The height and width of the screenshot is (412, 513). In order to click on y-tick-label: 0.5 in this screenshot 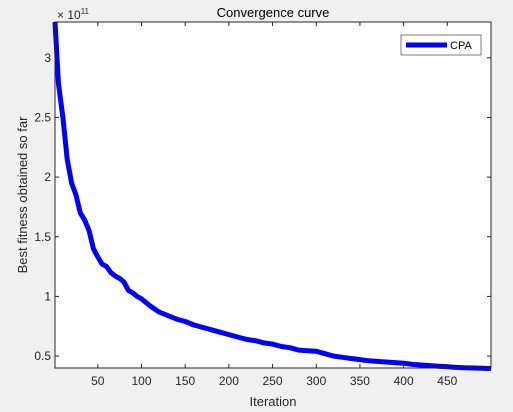, I will do `click(42, 356)`.